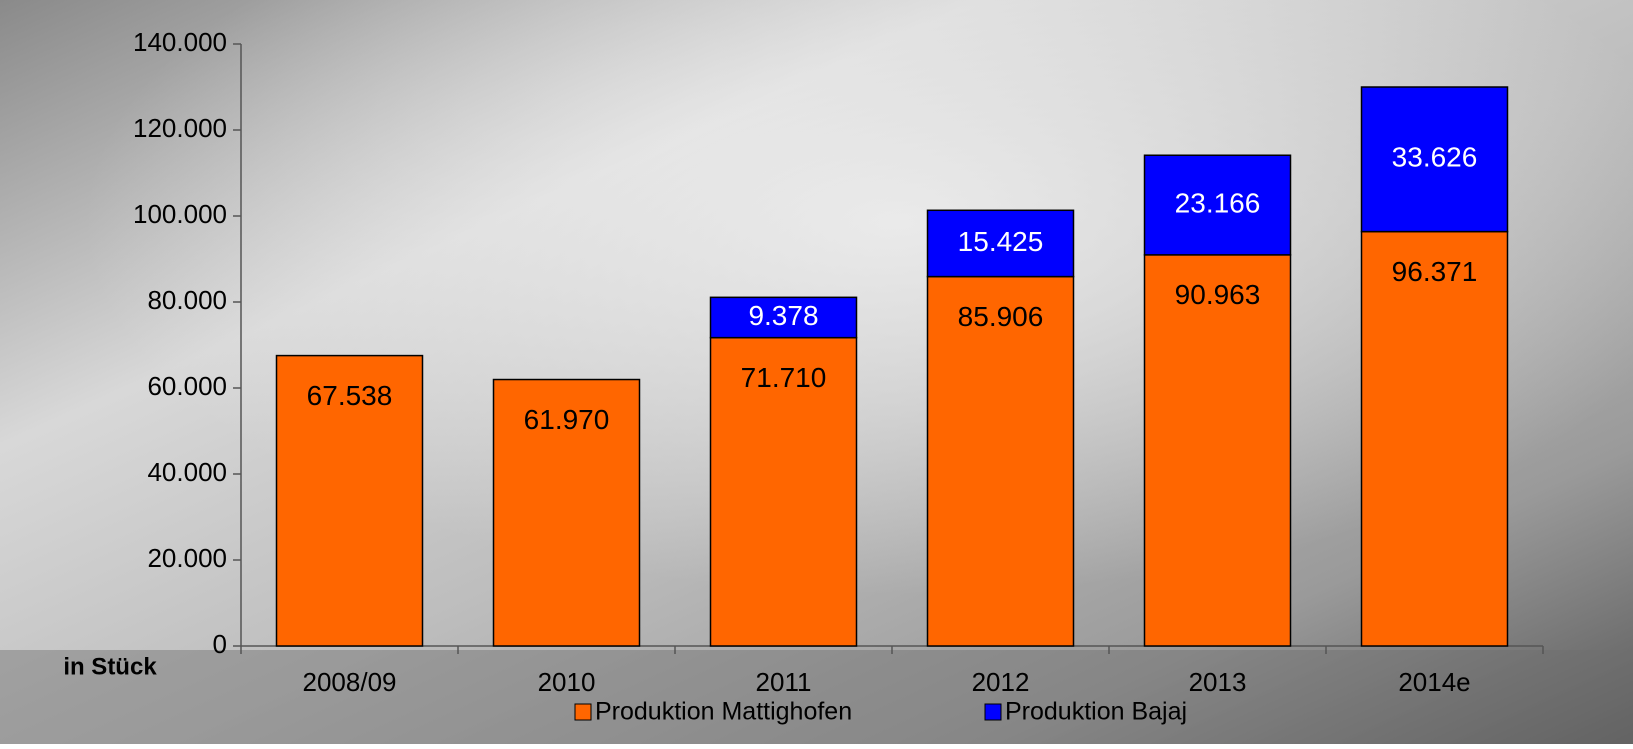 The image size is (1633, 749). What do you see at coordinates (350, 682) in the screenshot?
I see `x-tick-label: 2008/09` at bounding box center [350, 682].